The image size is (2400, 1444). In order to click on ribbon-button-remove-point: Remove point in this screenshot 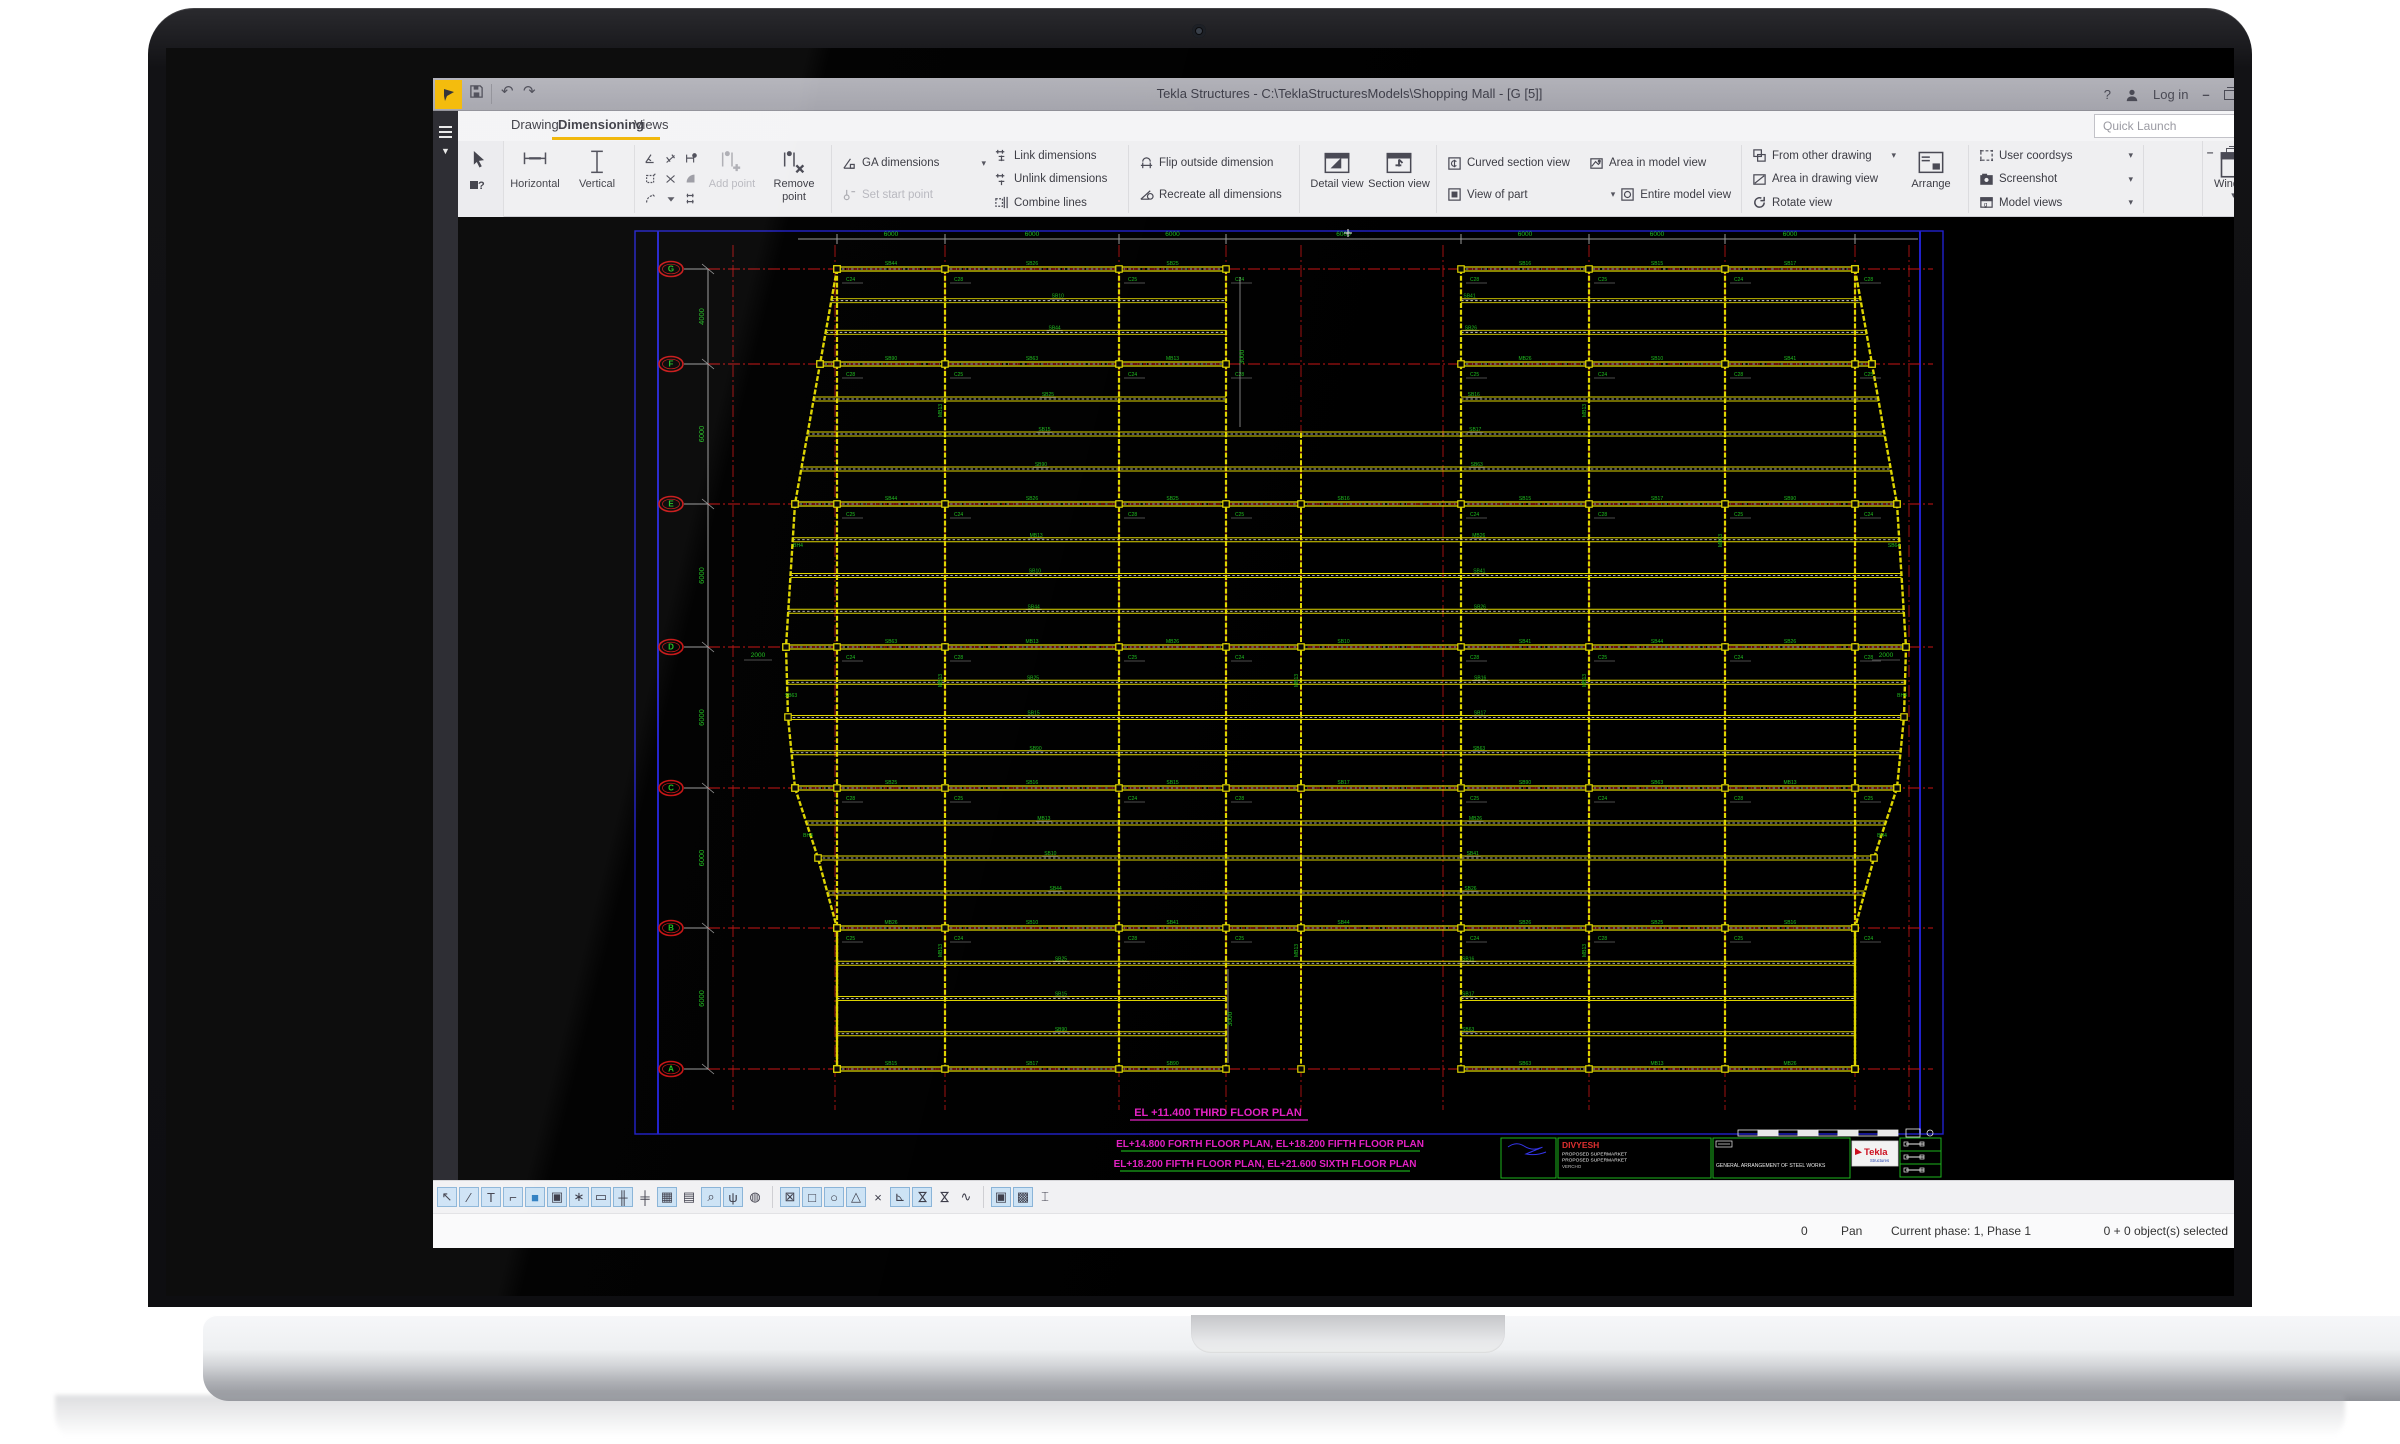, I will do `click(794, 179)`.